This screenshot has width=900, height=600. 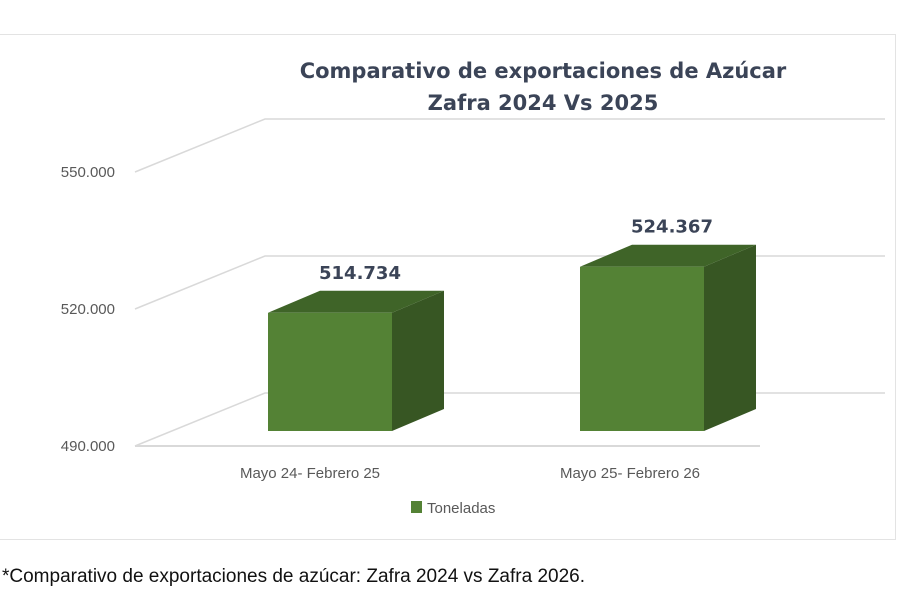 What do you see at coordinates (672, 227) in the screenshot?
I see `data-label: 524.367` at bounding box center [672, 227].